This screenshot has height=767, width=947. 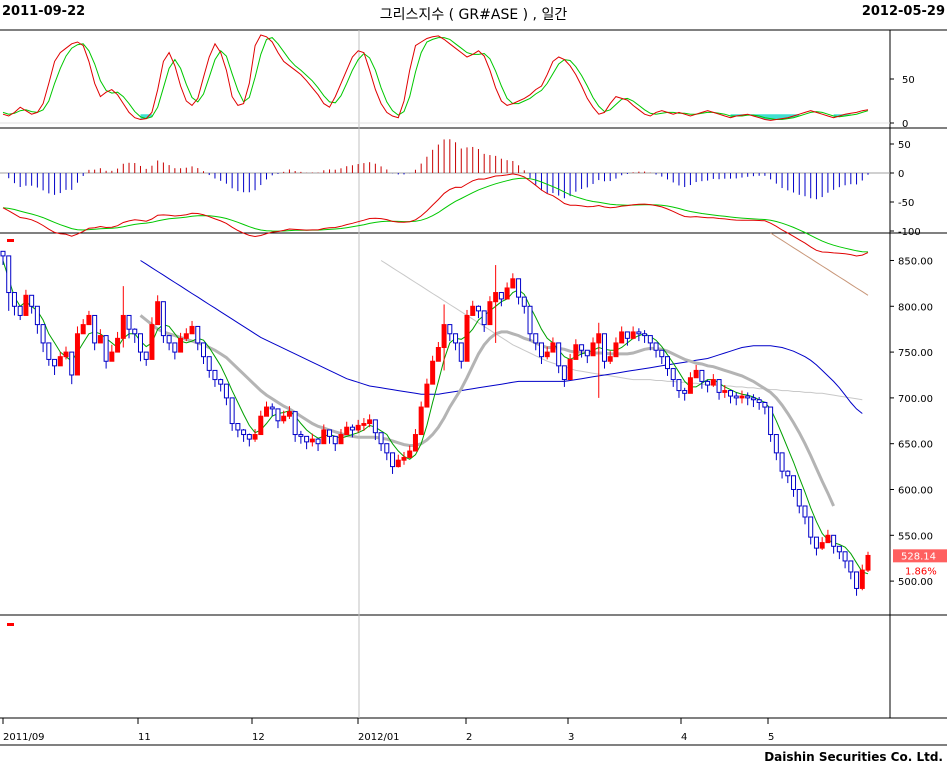 I want to click on x-axis-label: 12, so click(x=258, y=737).